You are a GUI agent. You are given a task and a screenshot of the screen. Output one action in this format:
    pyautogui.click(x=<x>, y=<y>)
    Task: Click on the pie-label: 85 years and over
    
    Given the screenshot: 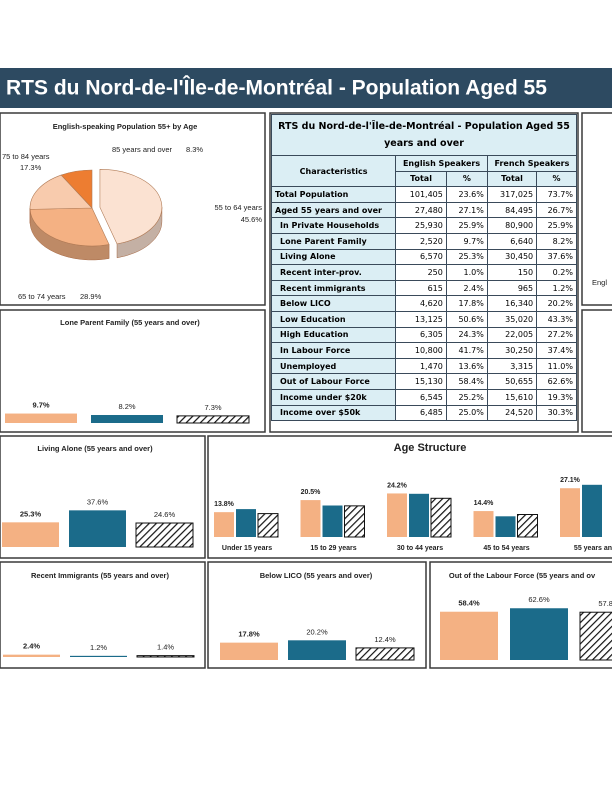 What is the action you would take?
    pyautogui.click(x=142, y=149)
    